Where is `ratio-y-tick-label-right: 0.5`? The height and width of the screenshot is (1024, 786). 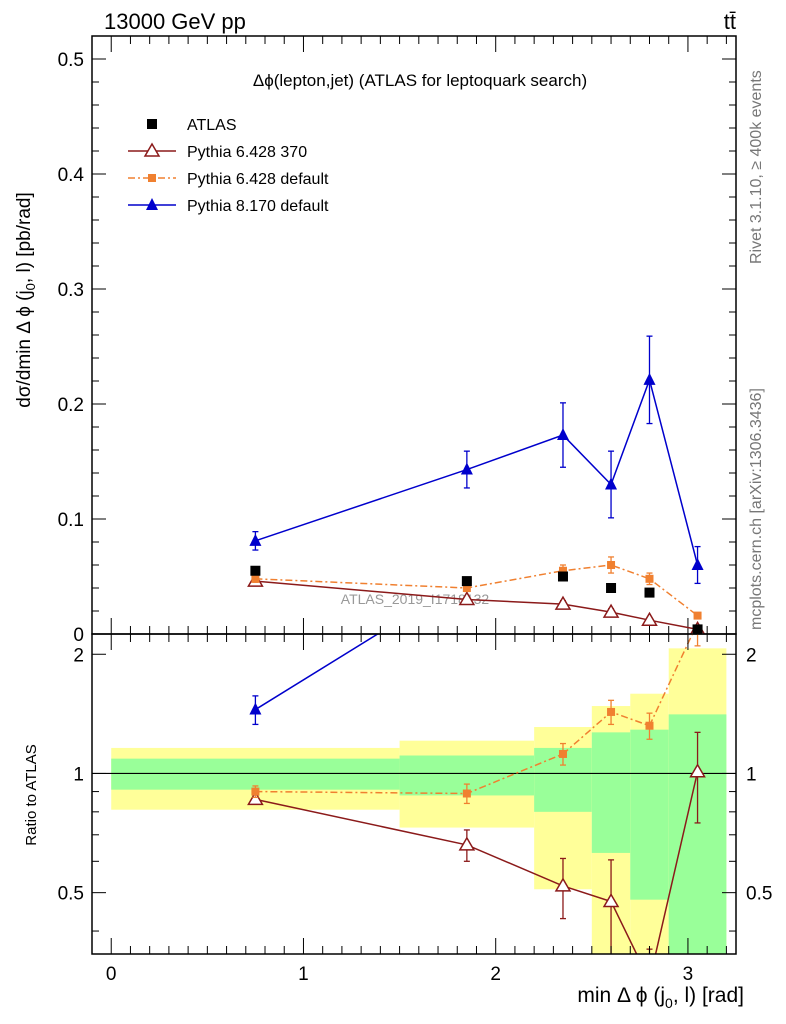
ratio-y-tick-label-right: 0.5 is located at coordinates (759, 894).